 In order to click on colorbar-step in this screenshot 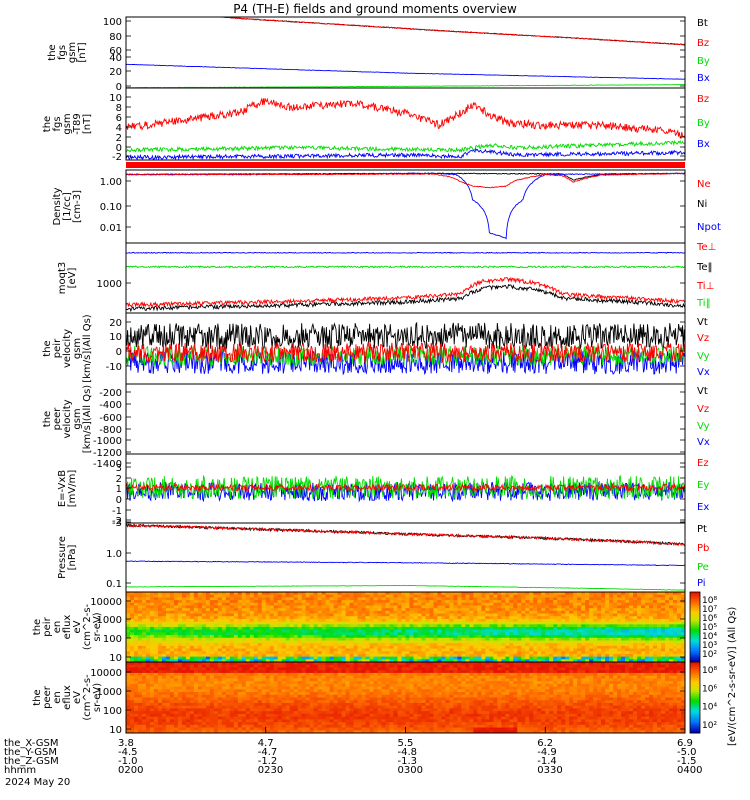, I will do `click(695, 628)`.